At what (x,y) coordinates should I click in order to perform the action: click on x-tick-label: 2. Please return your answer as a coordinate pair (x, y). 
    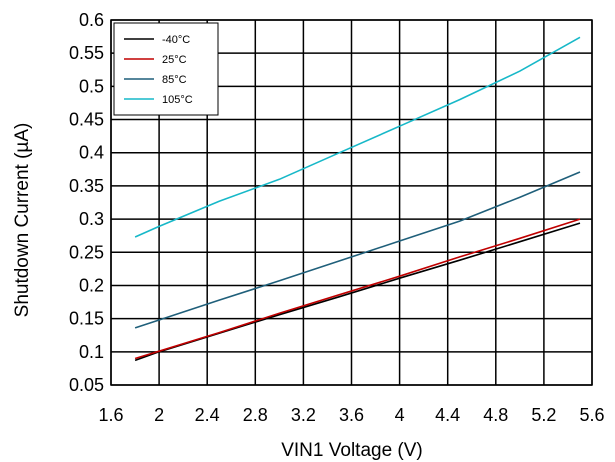
    Looking at the image, I should click on (159, 415).